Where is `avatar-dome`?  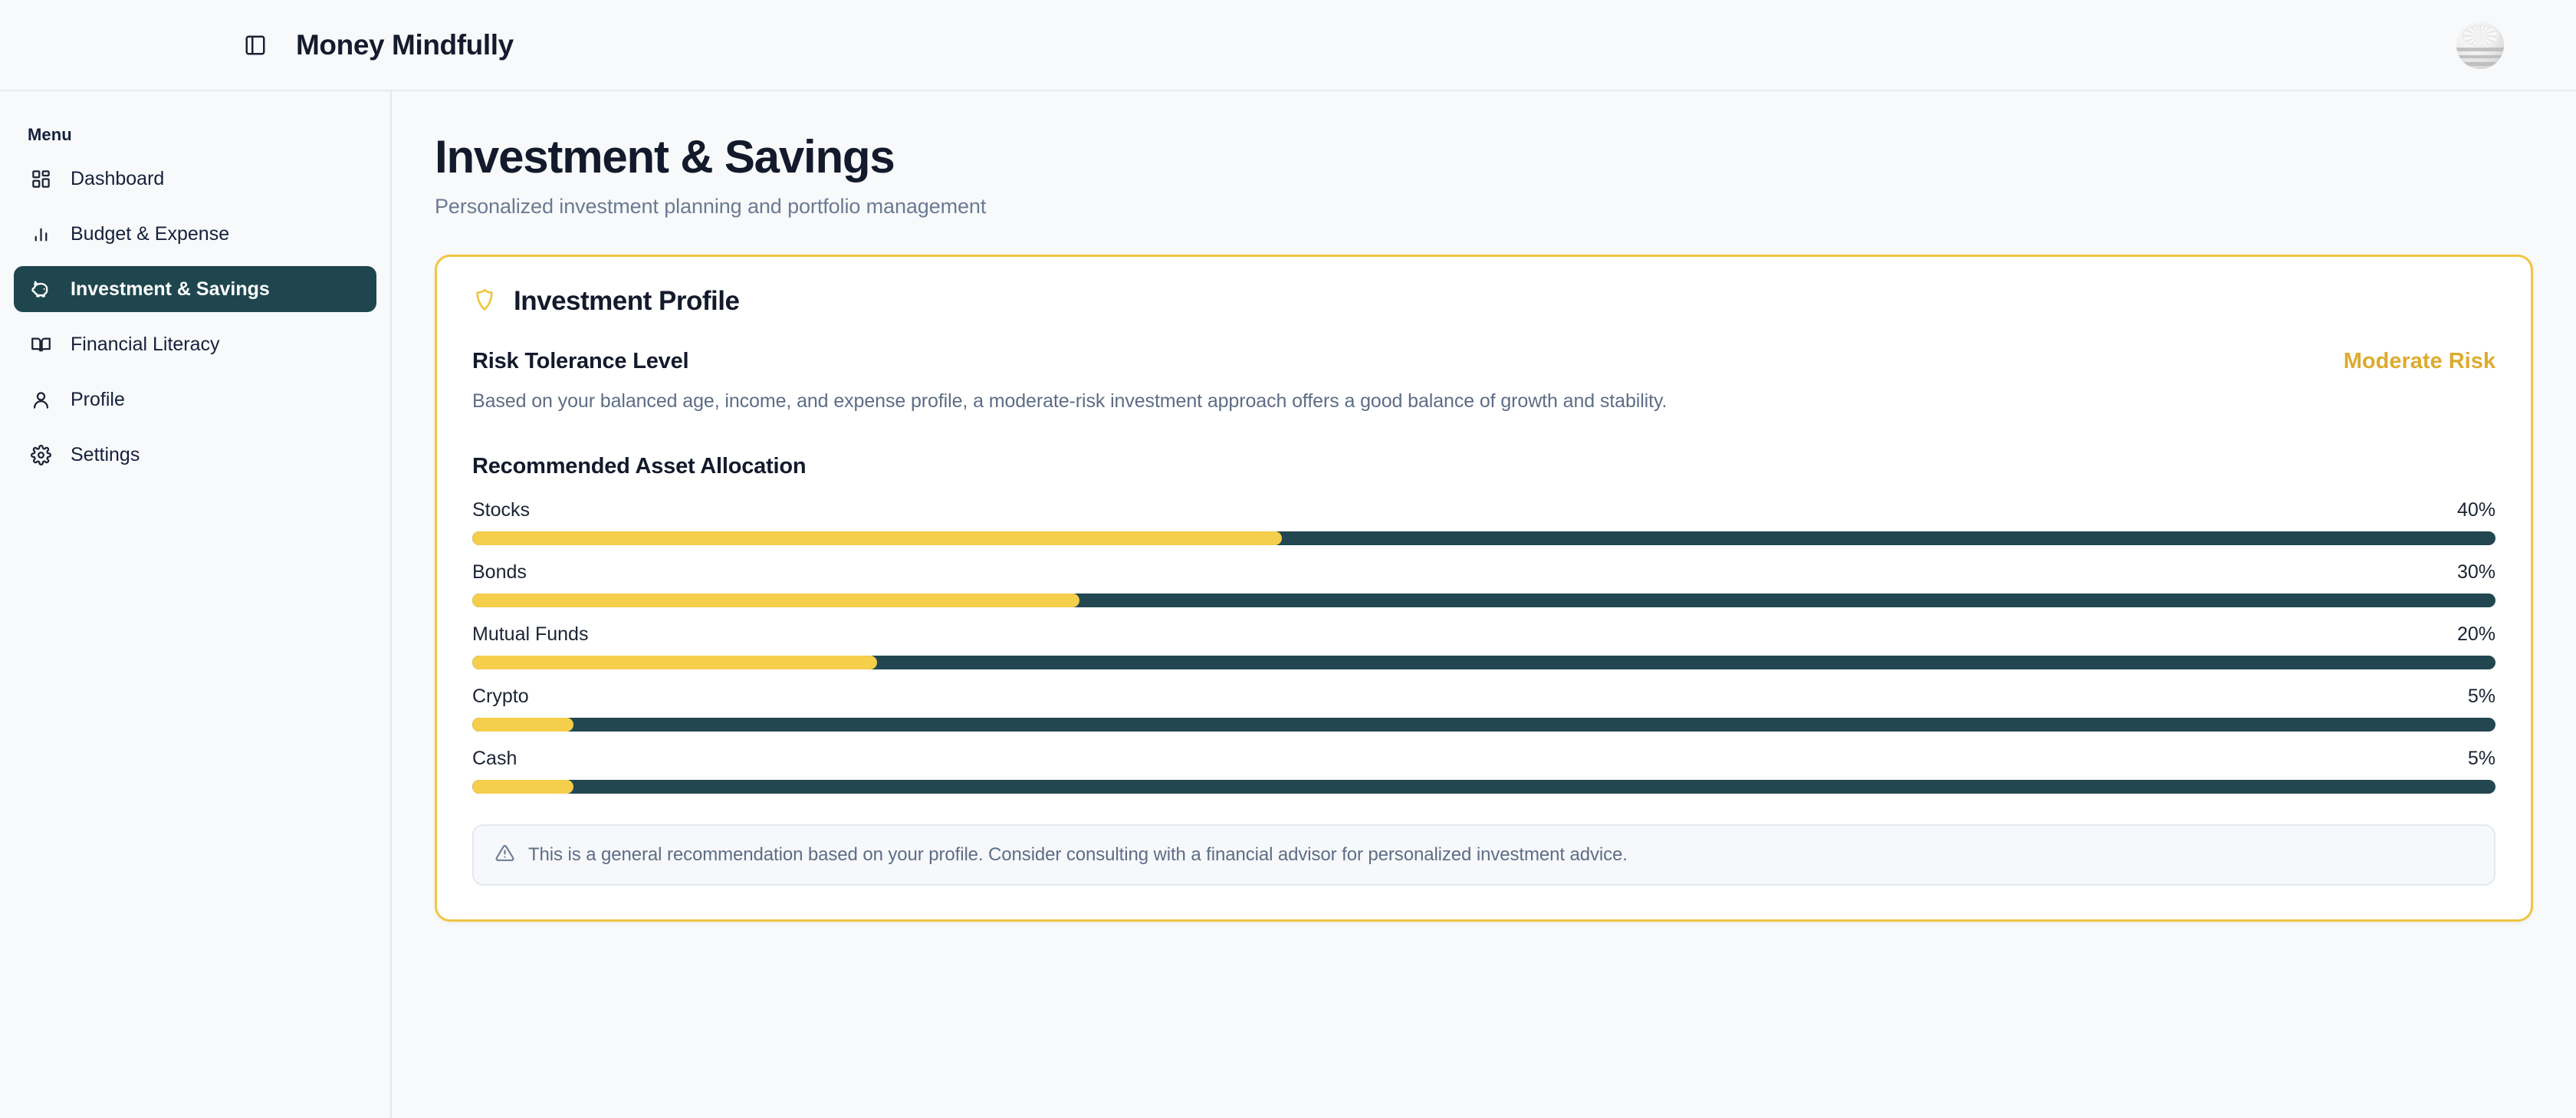
avatar-dome is located at coordinates (2480, 36).